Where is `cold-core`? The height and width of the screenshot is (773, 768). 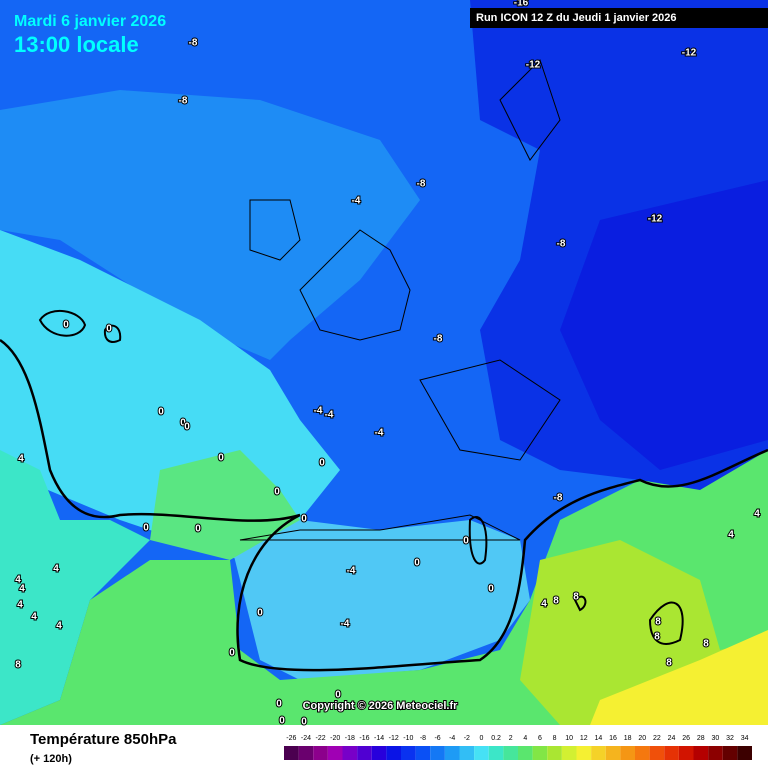
cold-core is located at coordinates (664, 325).